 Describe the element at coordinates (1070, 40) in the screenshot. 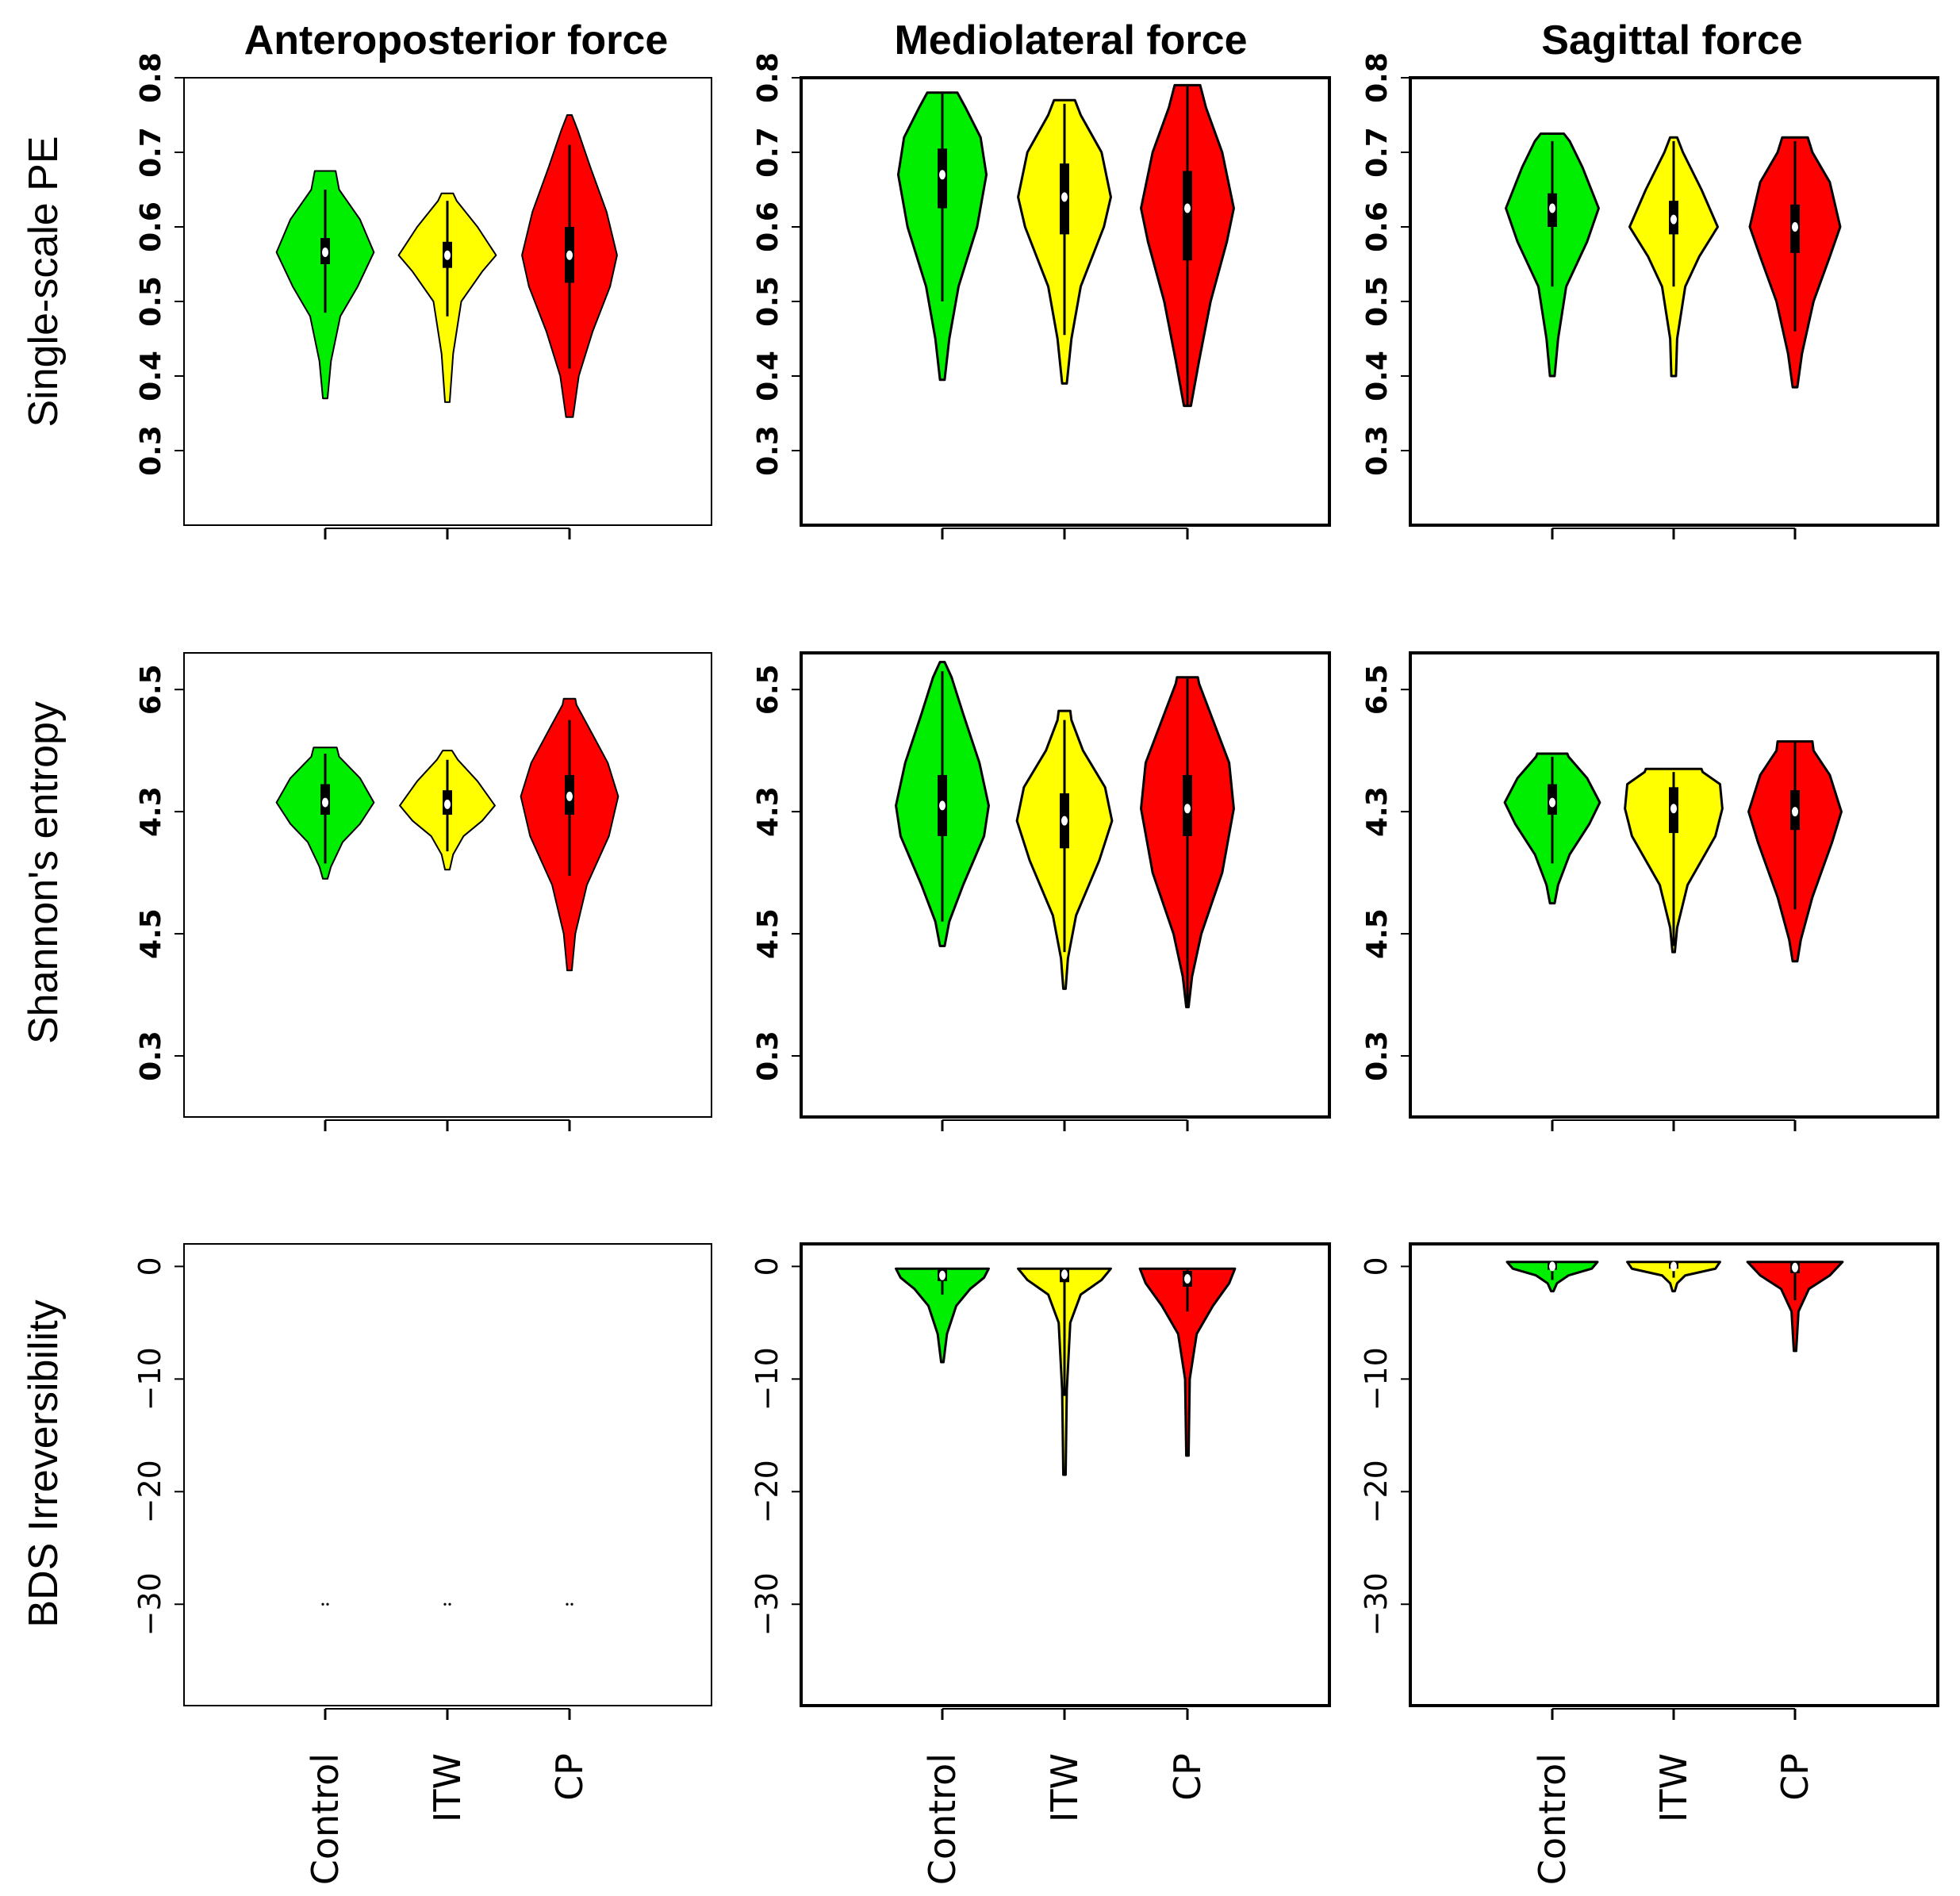

I see `column-title-mediolateral: Mediolateral force` at that location.